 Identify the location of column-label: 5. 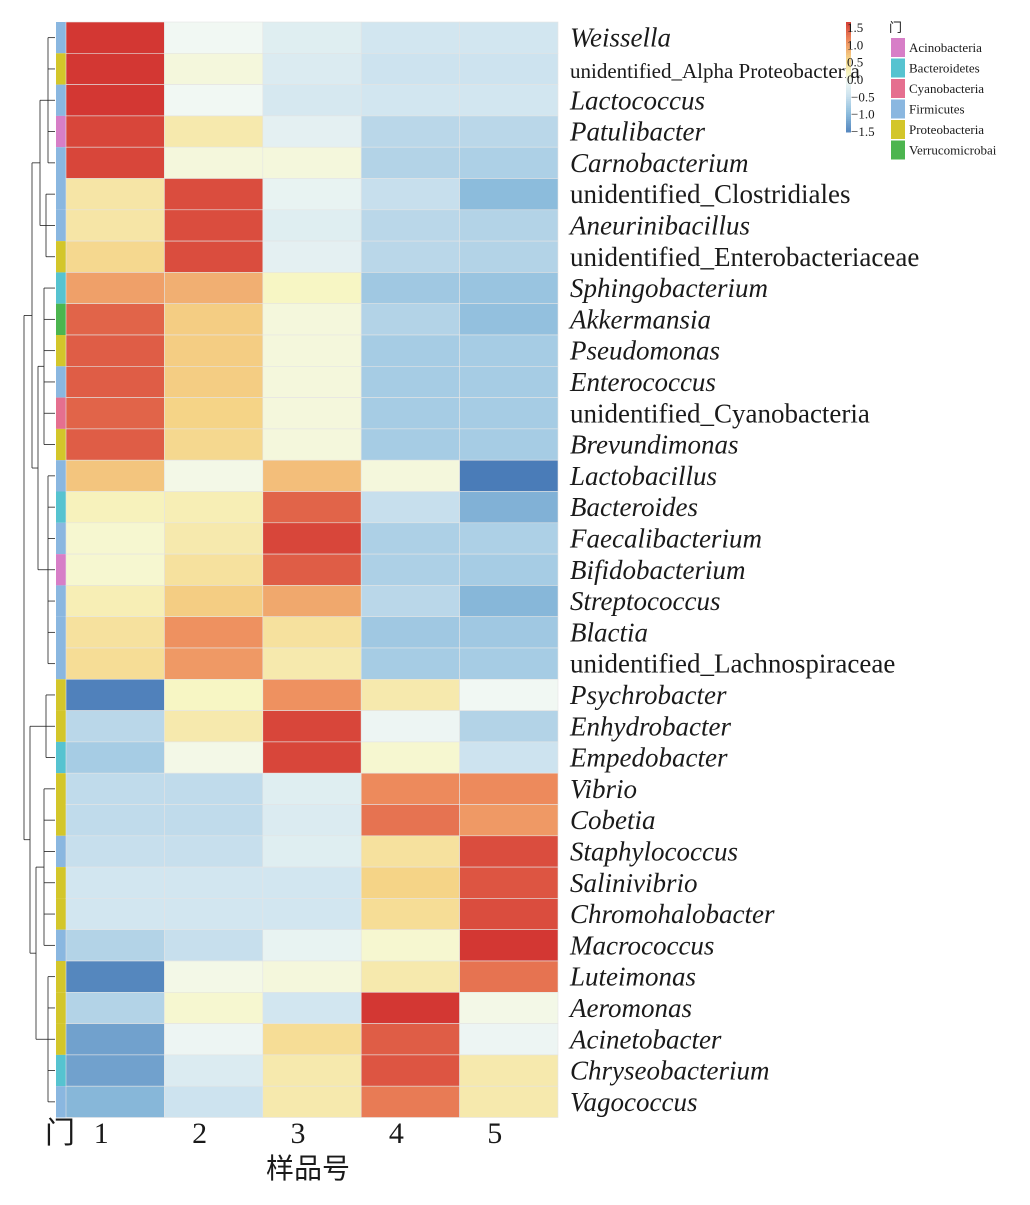
(494, 1133).